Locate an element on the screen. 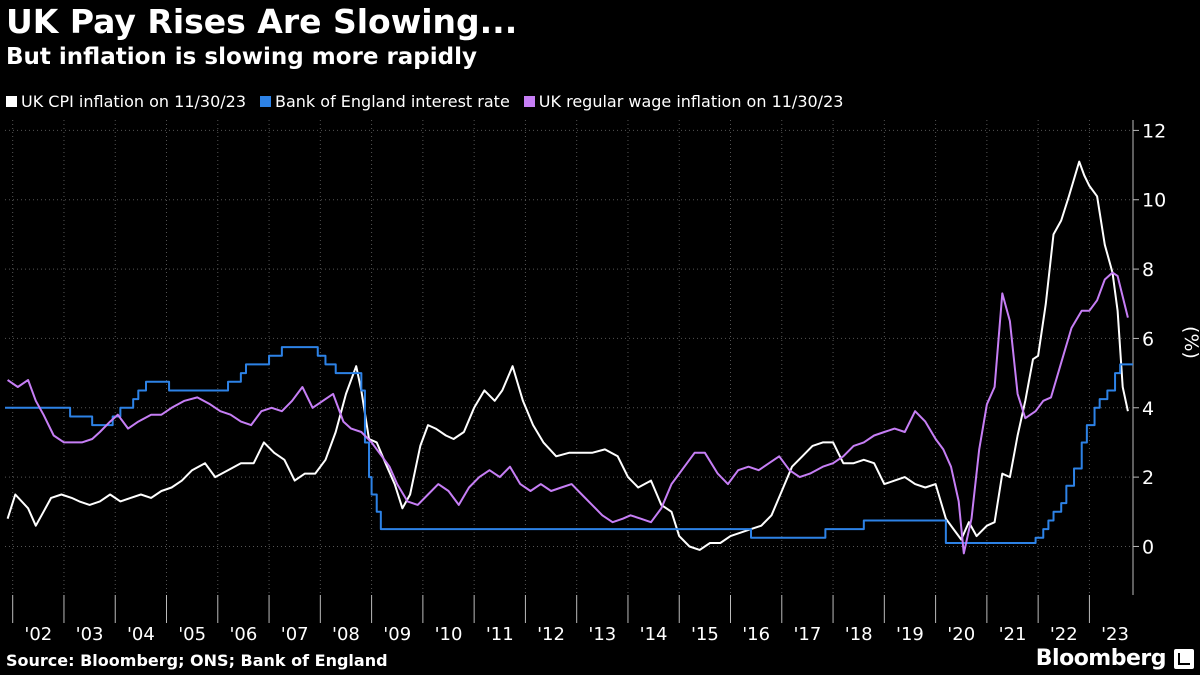 Image resolution: width=1200 pixels, height=675 pixels. x-tick-label: '15 is located at coordinates (705, 634).